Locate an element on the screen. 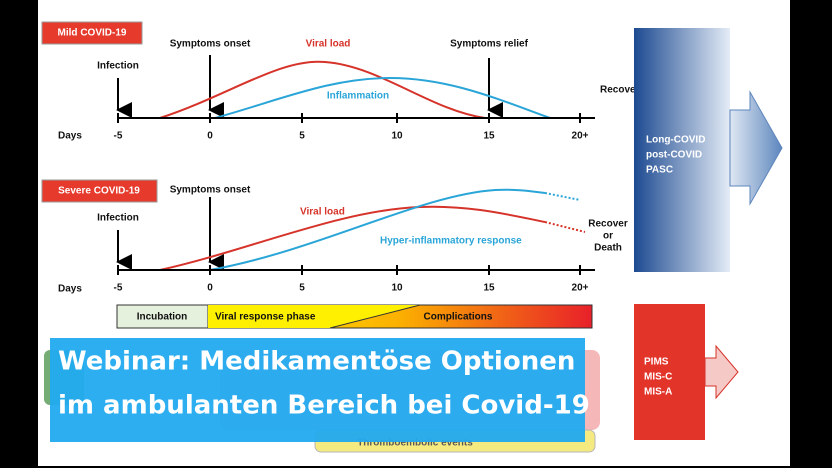 This screenshot has width=832, height=468. long-covid: Long-COVID post-COVID PASC is located at coordinates (708, 150).